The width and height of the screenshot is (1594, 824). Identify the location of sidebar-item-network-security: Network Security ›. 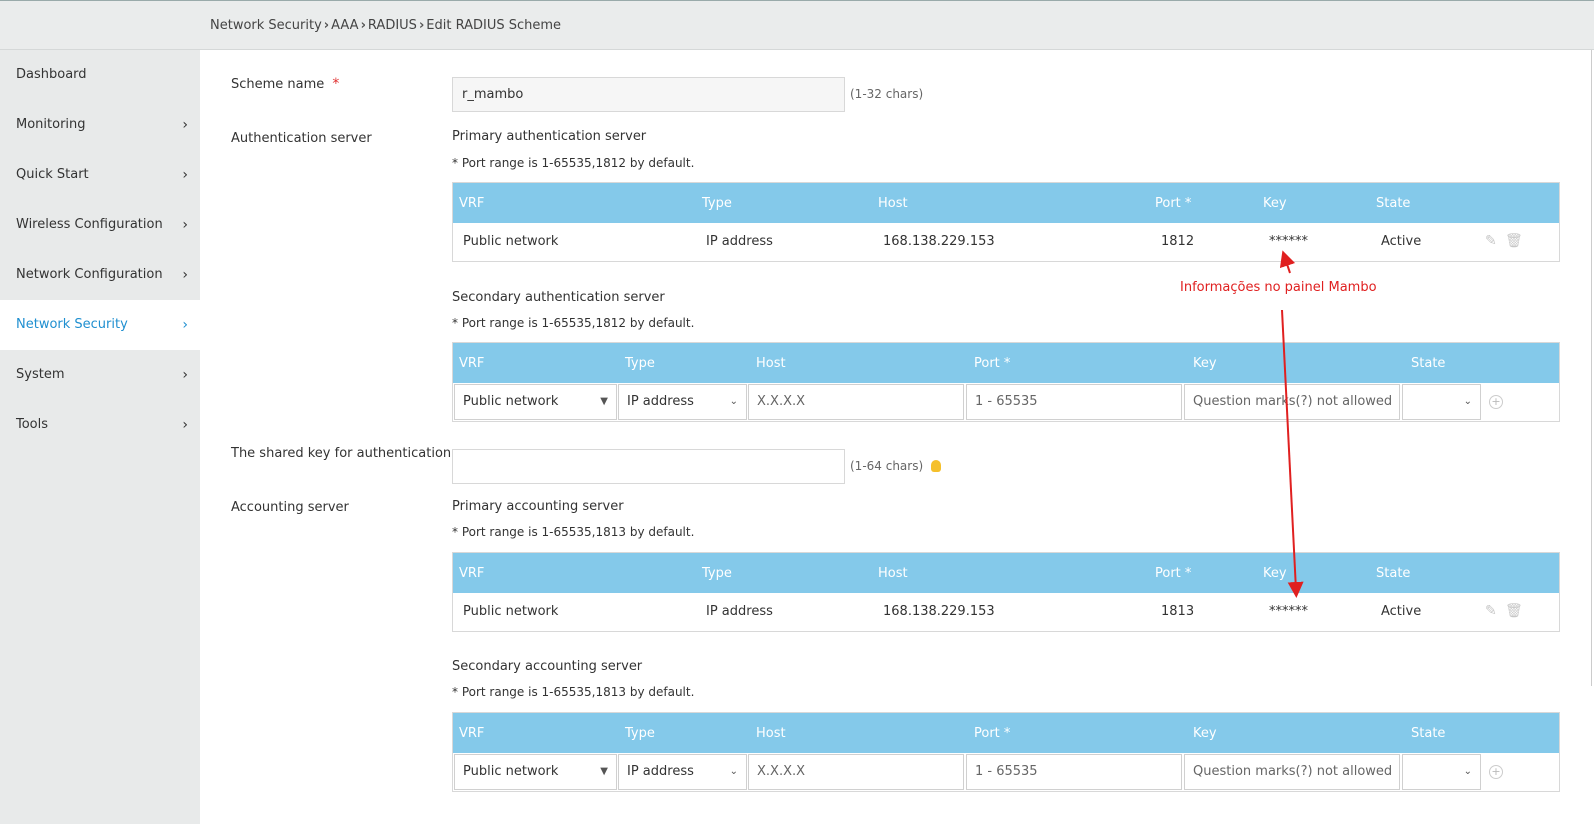
(100, 325).